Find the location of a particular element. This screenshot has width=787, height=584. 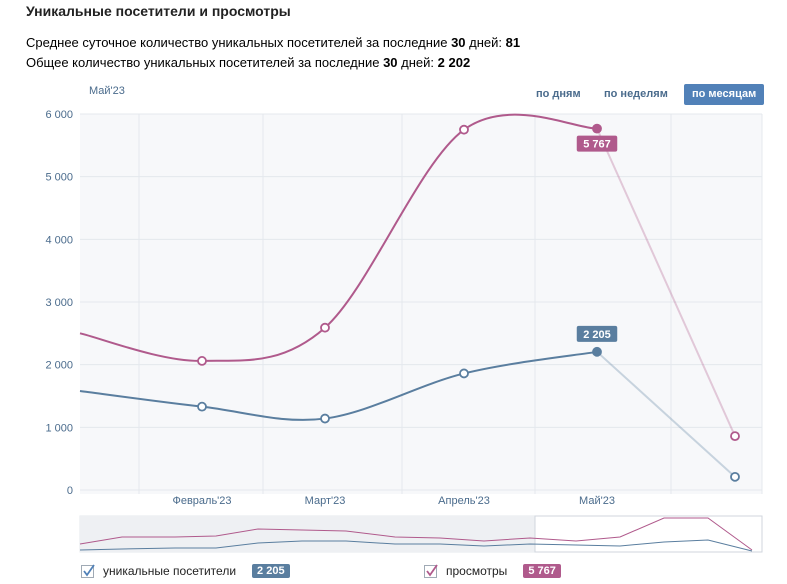

y-tick-label: 0 is located at coordinates (70, 491).